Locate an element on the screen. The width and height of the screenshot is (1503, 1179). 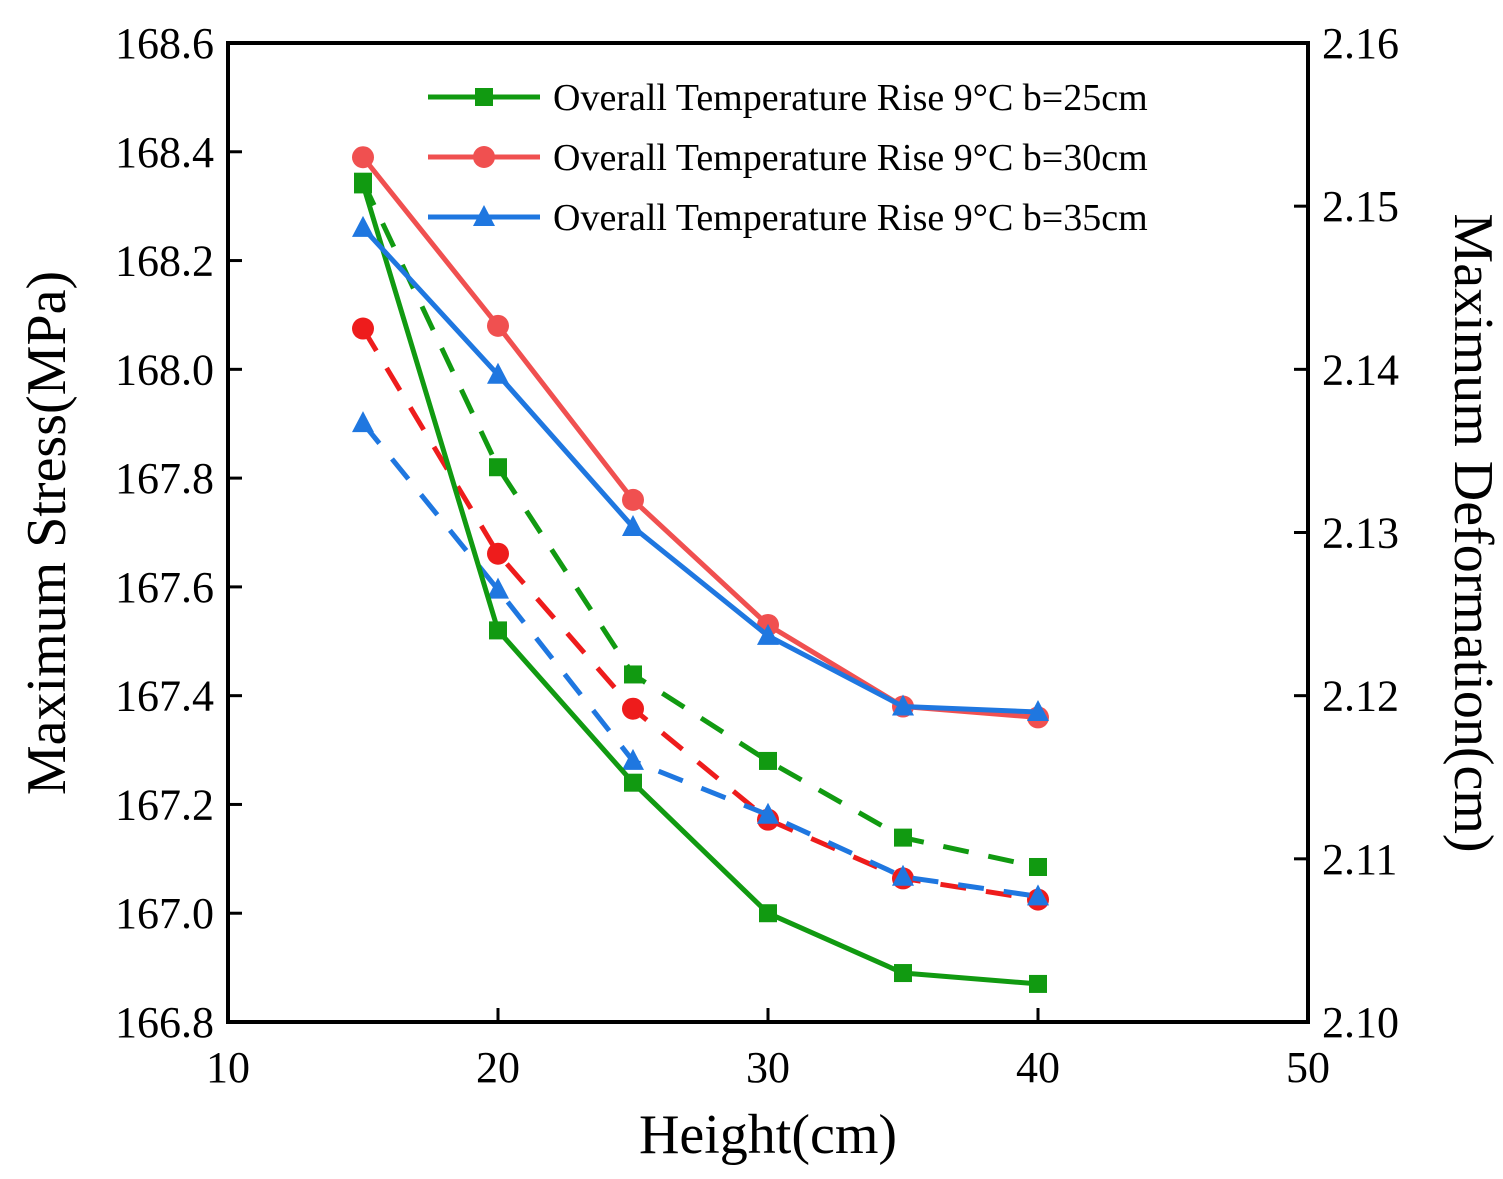
y-right-tick-label: 2.10 is located at coordinates (1360, 1022).